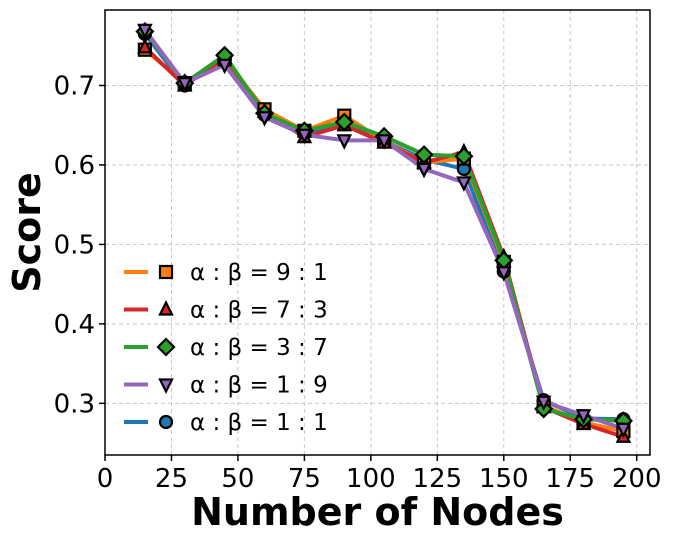  I want to click on legend-label-3: α : β = 3 : 7, so click(259, 348).